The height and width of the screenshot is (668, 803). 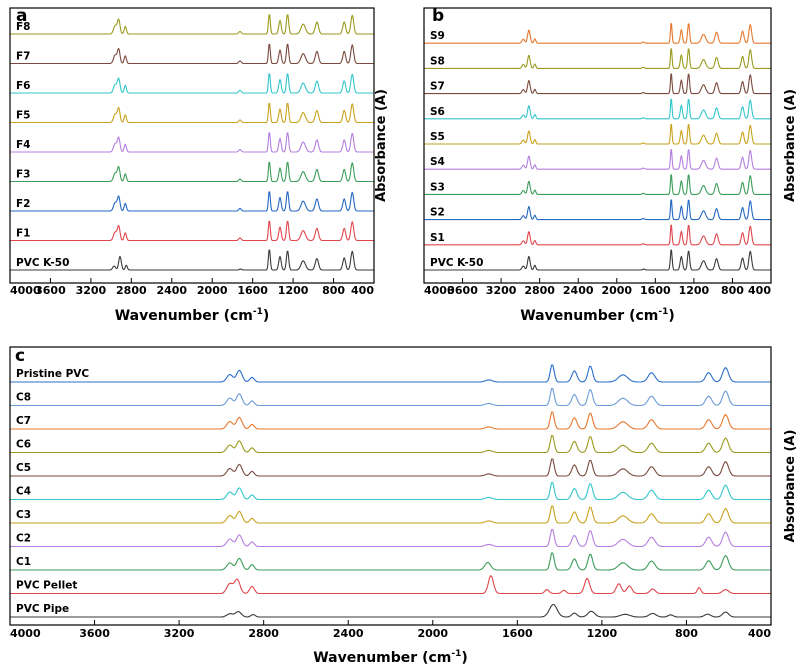 I want to click on trace-s6, so click(x=597, y=109).